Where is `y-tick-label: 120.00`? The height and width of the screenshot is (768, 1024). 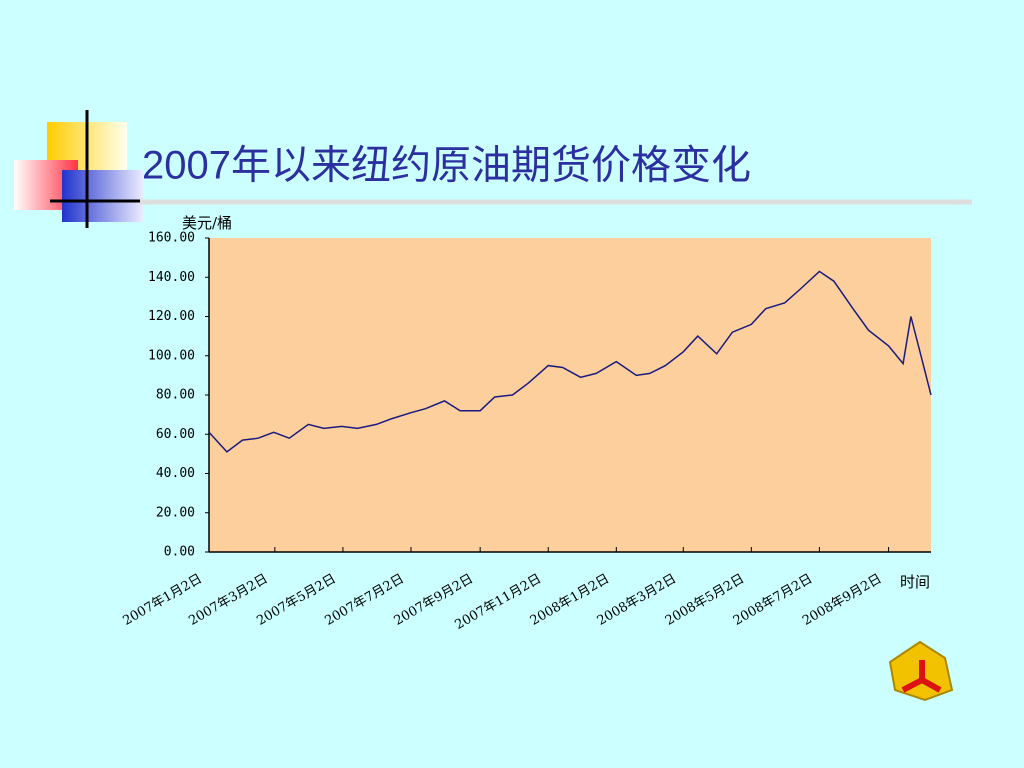 y-tick-label: 120.00 is located at coordinates (171, 316).